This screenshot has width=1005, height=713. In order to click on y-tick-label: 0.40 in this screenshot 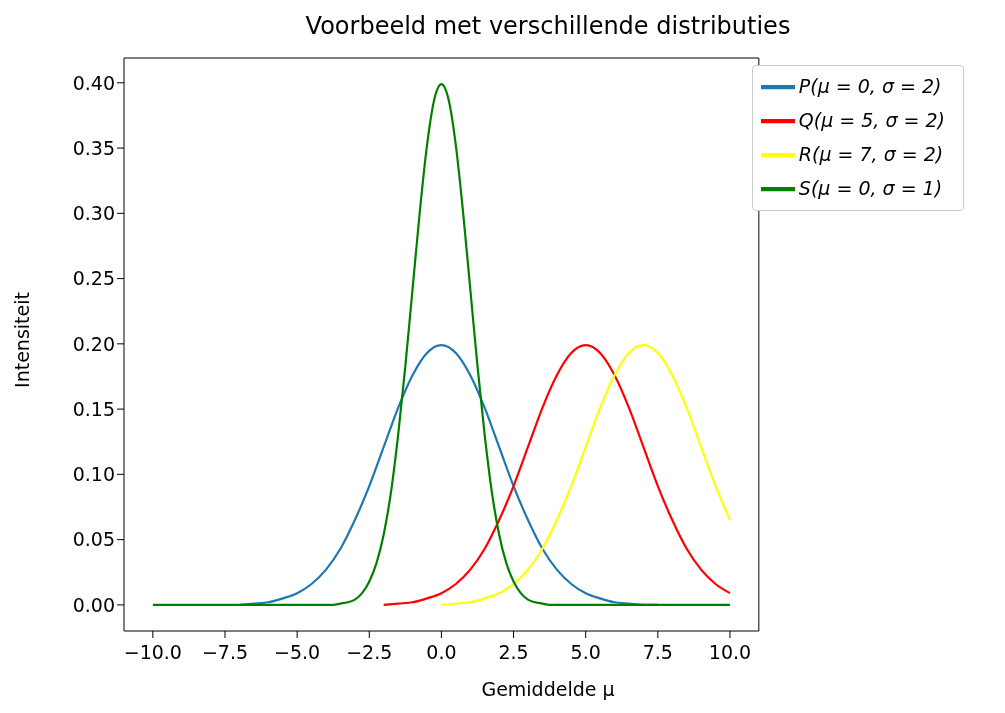, I will do `click(93, 82)`.